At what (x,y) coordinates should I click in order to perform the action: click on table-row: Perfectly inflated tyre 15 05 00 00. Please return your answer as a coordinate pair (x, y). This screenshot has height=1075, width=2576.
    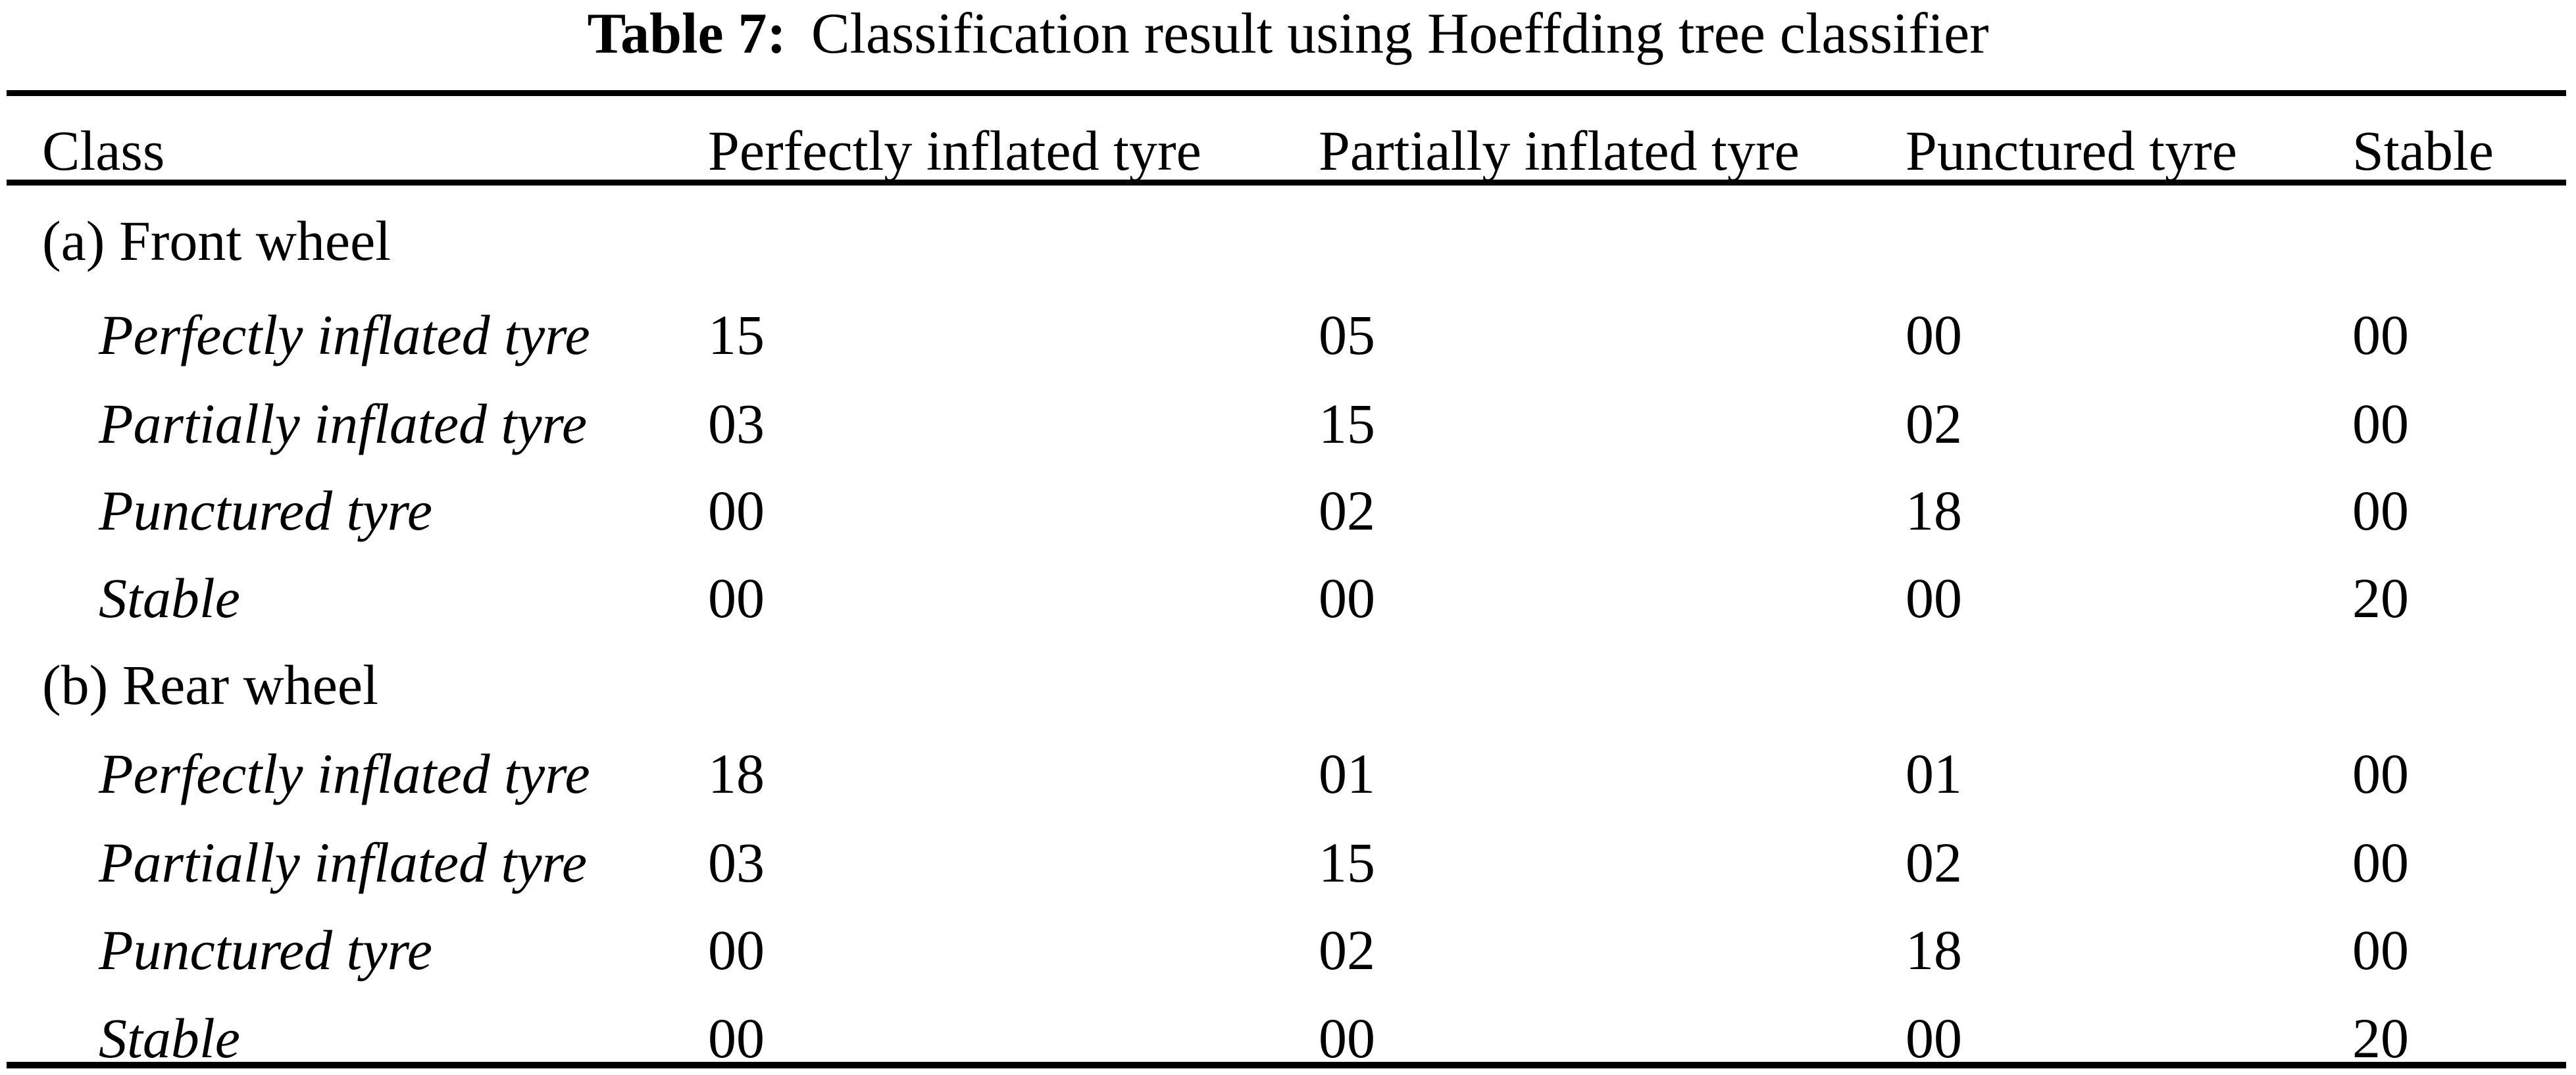
    Looking at the image, I should click on (1288, 335).